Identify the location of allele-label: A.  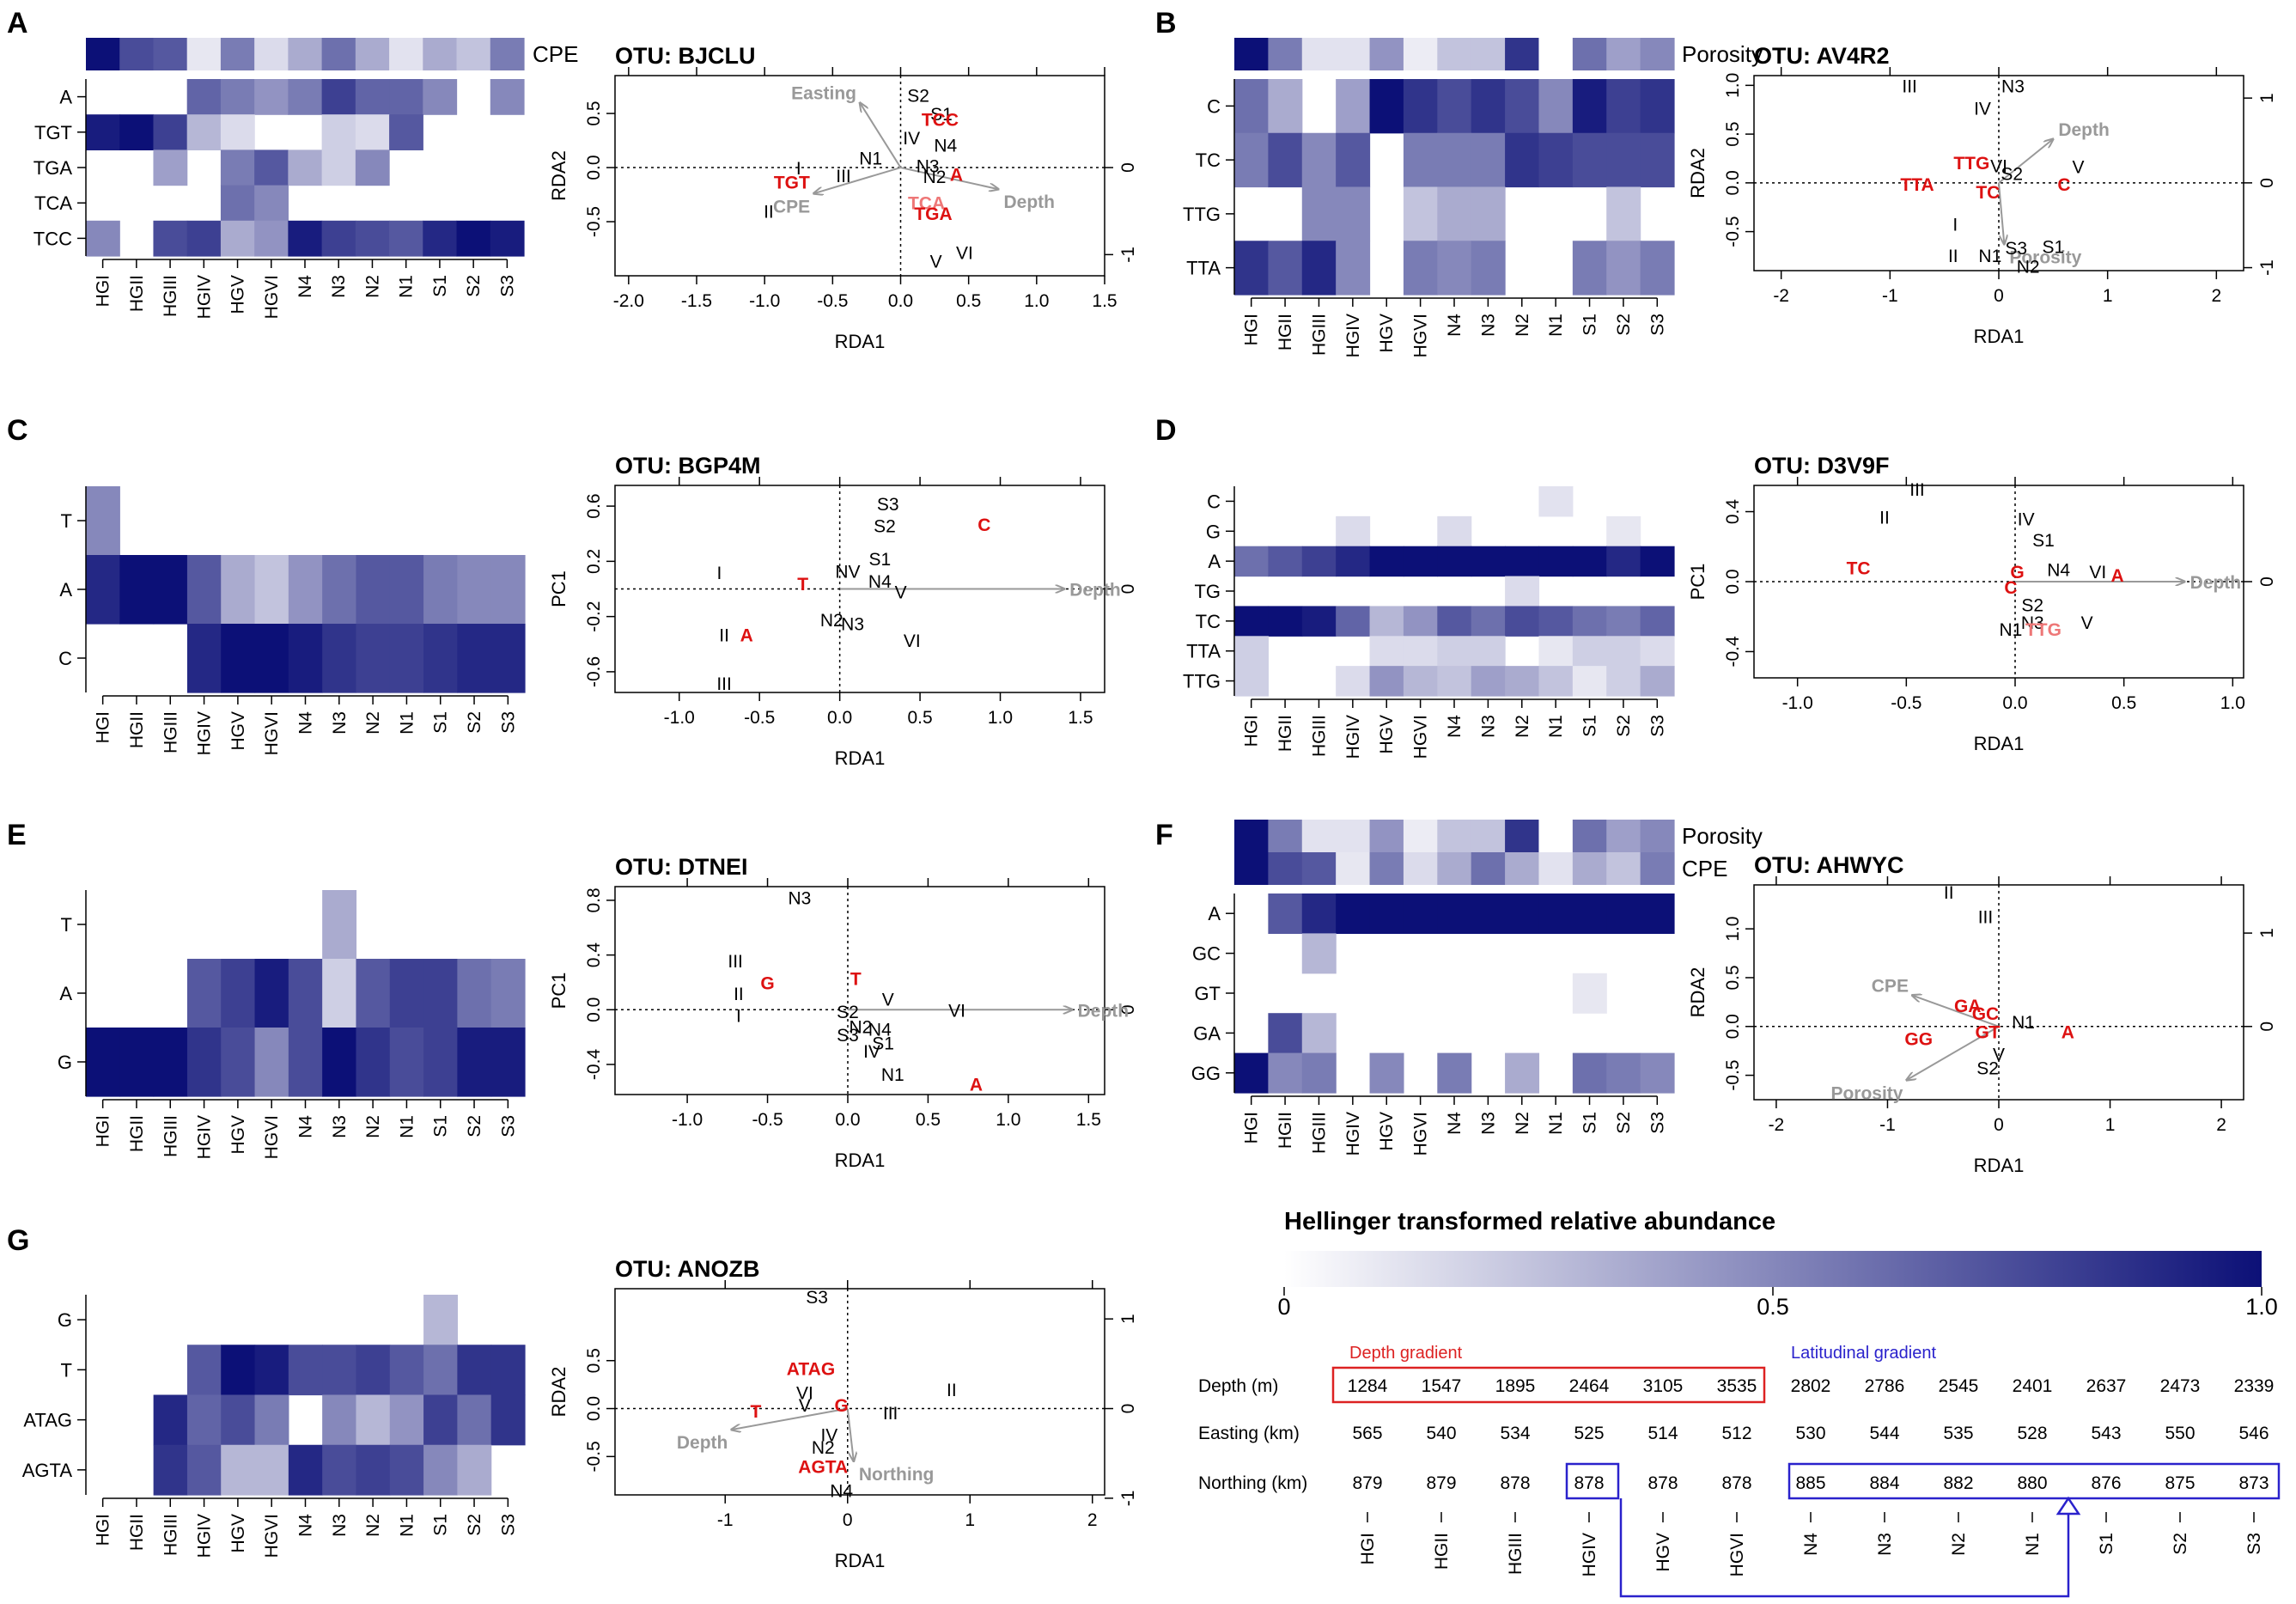
(2116, 576).